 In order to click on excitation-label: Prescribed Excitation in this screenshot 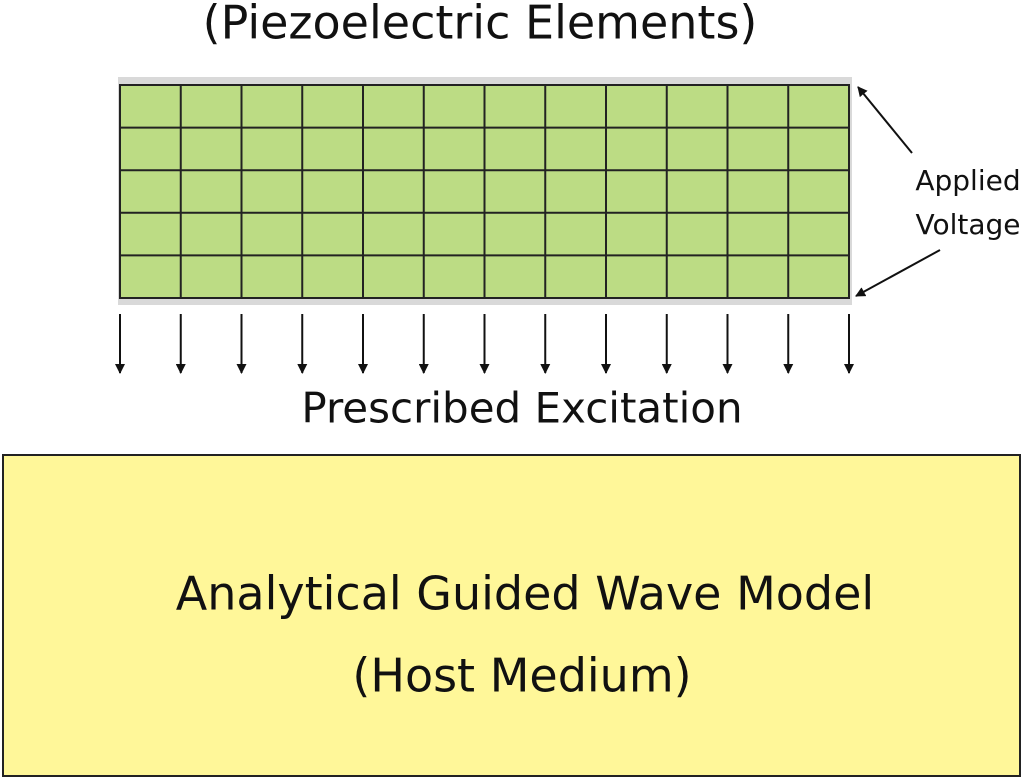, I will do `click(521, 408)`.